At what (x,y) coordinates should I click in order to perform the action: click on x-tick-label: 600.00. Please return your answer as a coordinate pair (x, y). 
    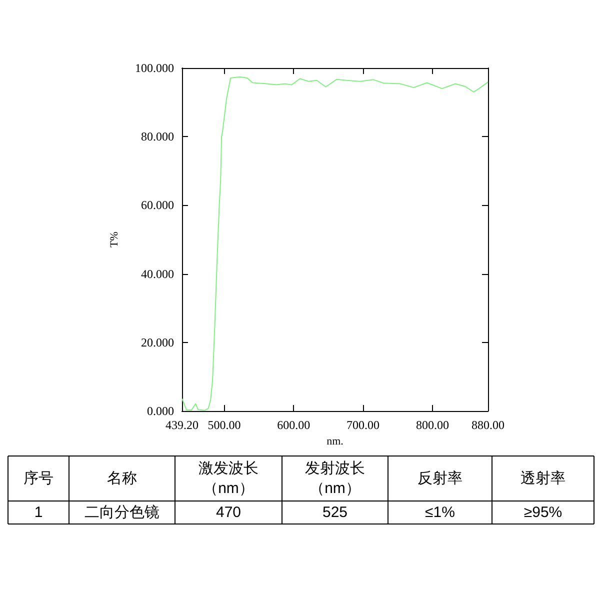
    Looking at the image, I should click on (293, 425).